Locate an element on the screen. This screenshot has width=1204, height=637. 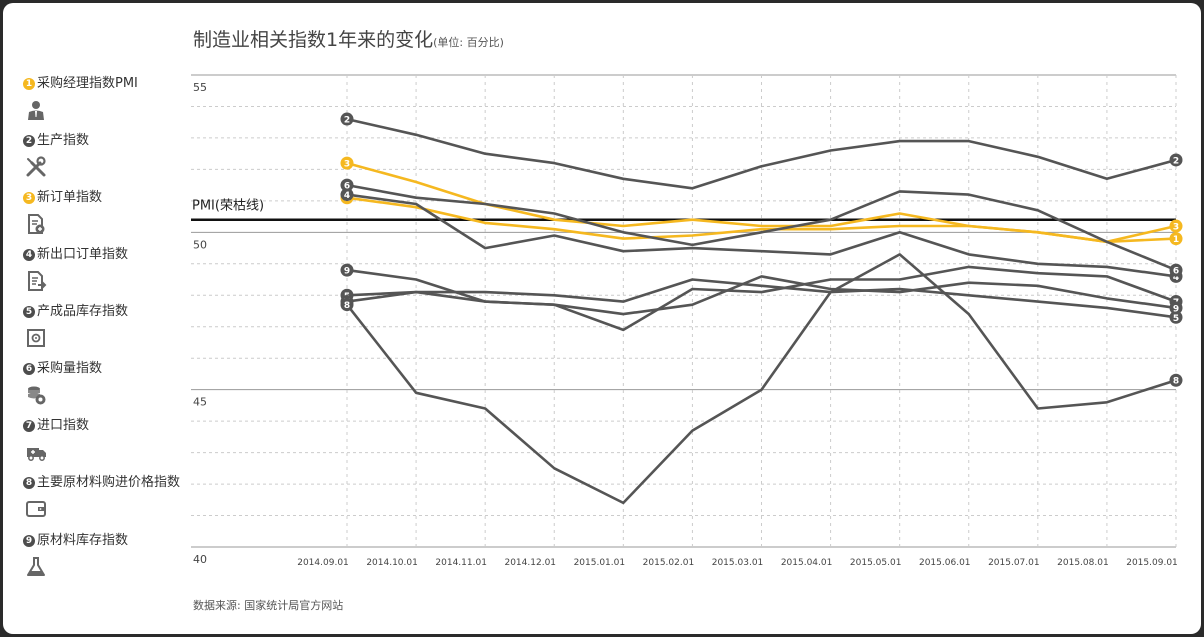
series-marker-1-end is located at coordinates (1176, 239).